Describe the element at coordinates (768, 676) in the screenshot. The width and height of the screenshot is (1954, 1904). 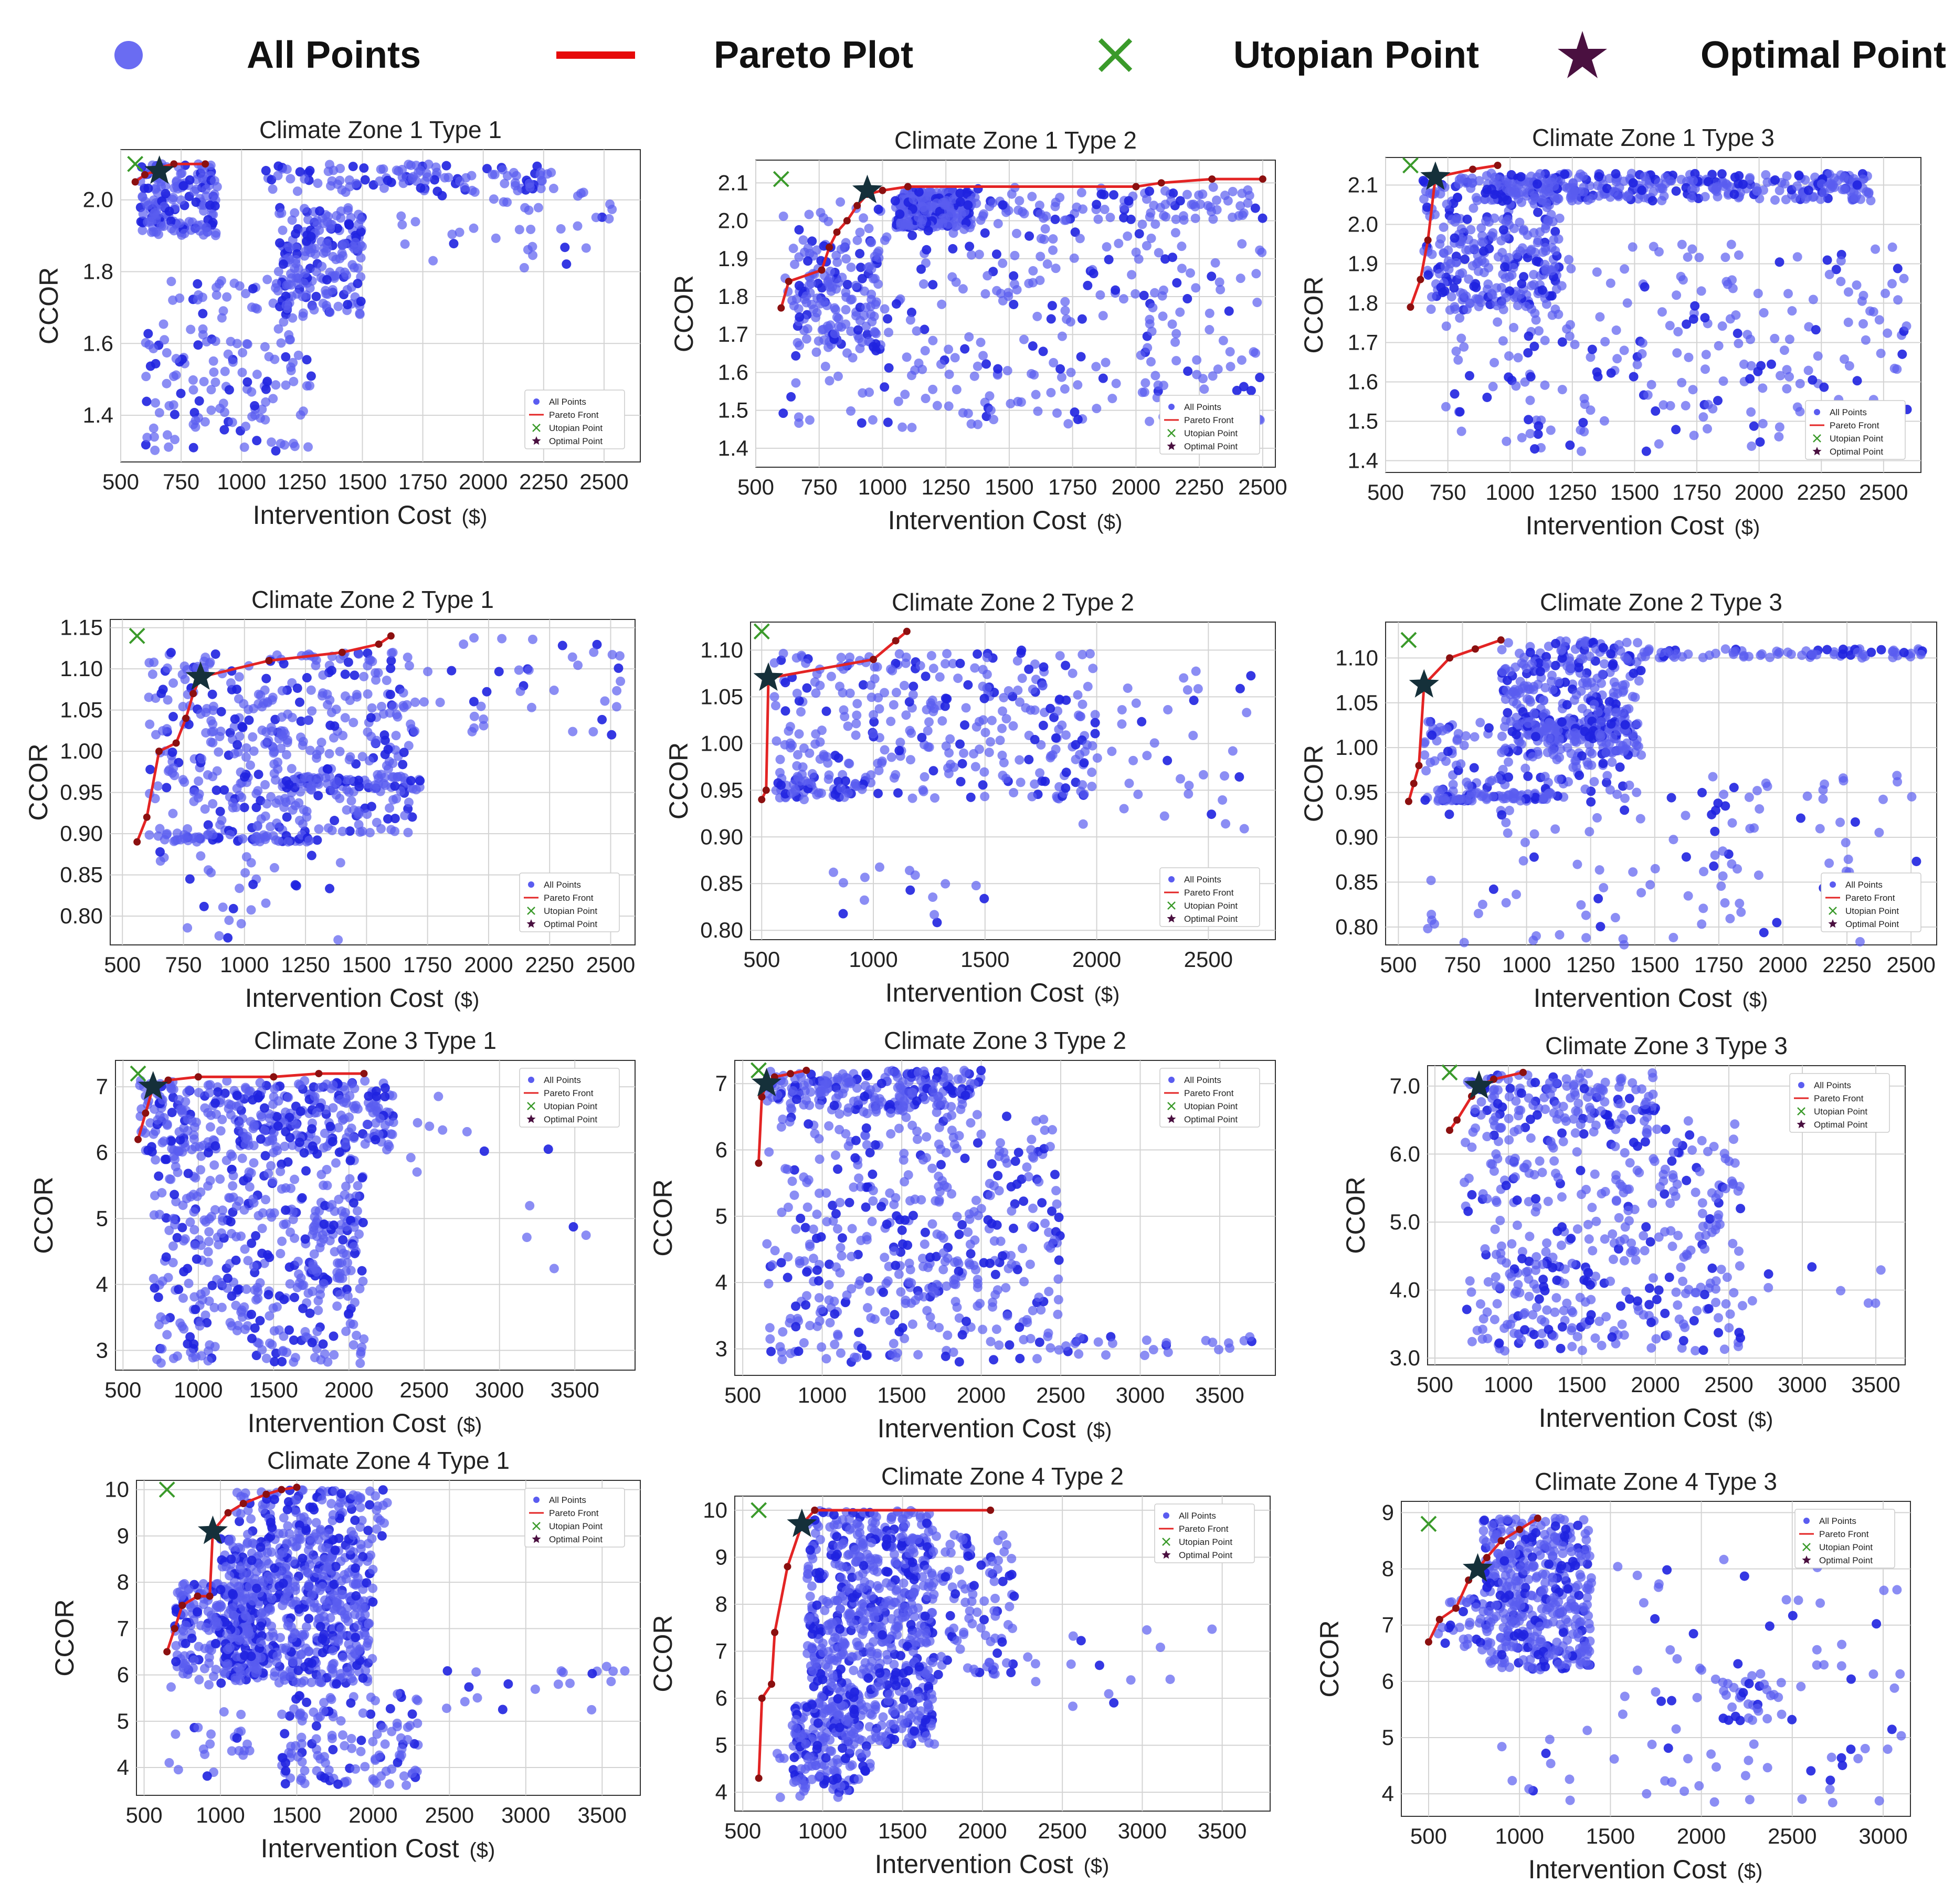
I see `optimal-point-marker` at that location.